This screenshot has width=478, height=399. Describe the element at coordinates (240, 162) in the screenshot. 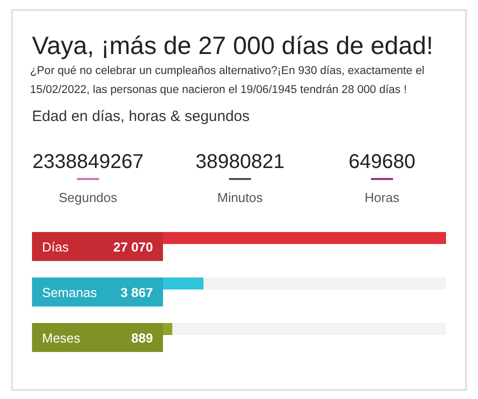

I see `text: 38980821` at that location.